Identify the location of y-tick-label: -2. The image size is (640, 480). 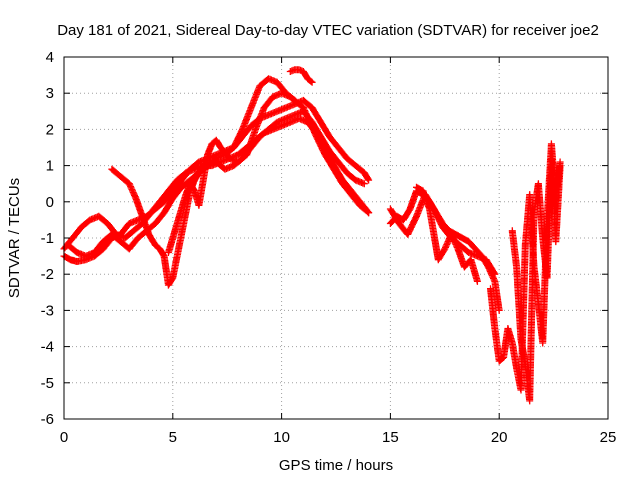
(47, 274).